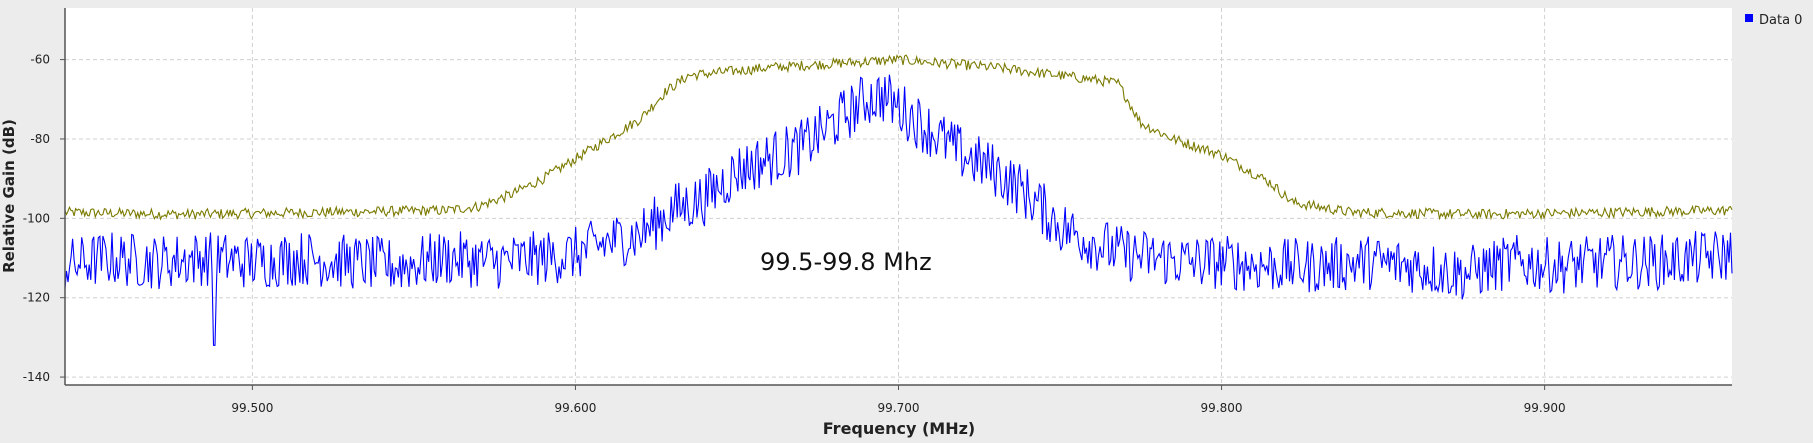  Describe the element at coordinates (899, 408) in the screenshot. I see `x-tick-label: 99.700` at that location.